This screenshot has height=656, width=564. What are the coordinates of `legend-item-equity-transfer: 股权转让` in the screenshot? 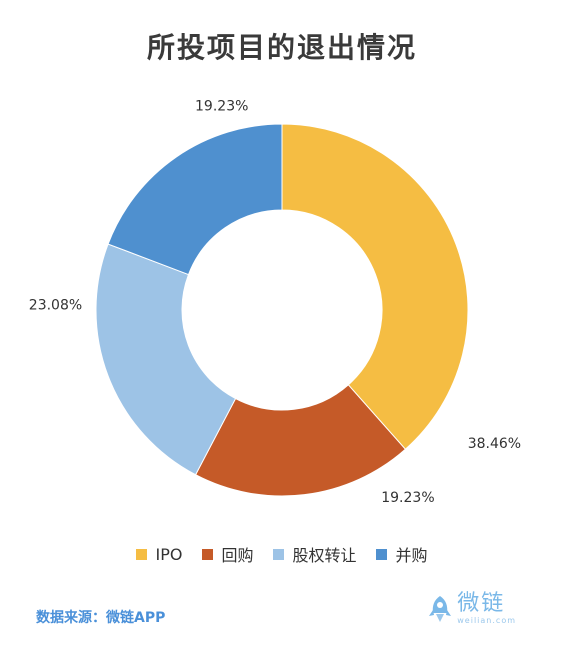 It's located at (314, 554).